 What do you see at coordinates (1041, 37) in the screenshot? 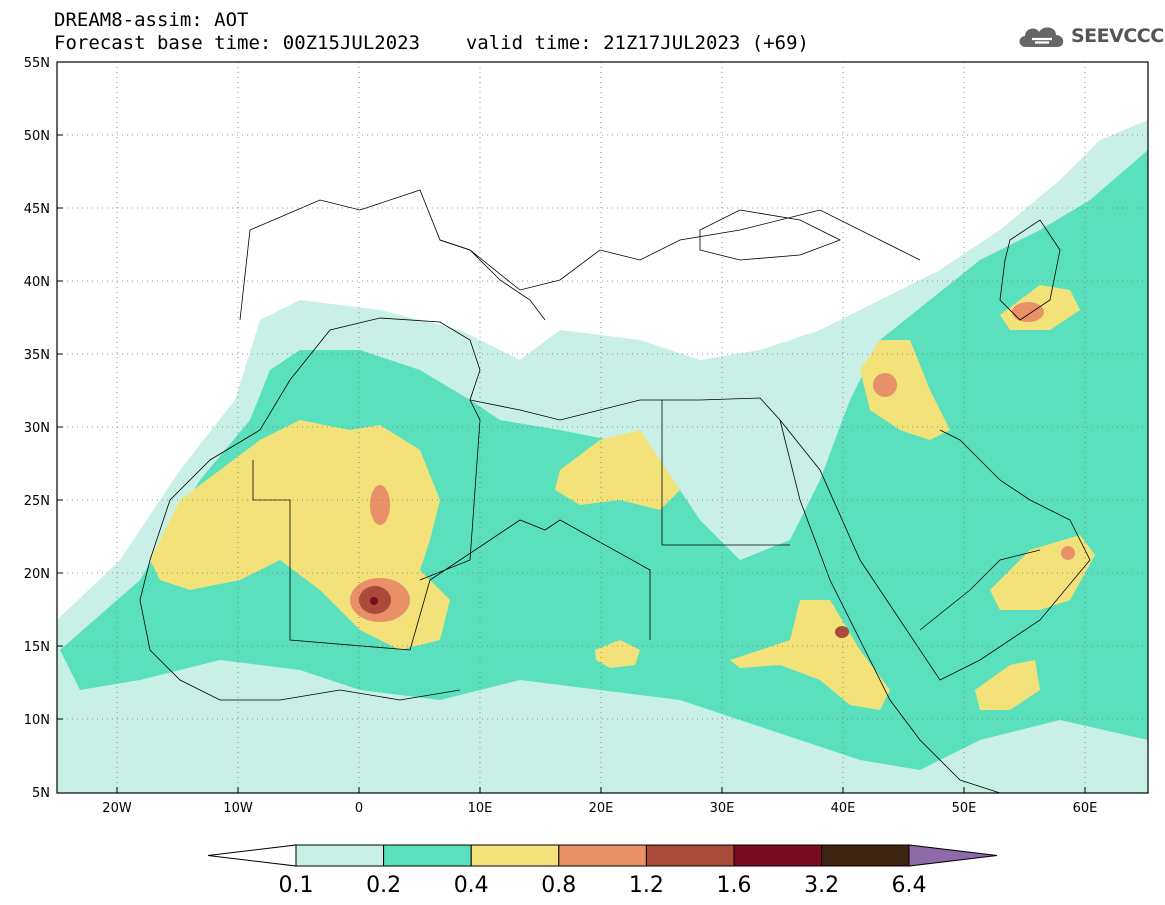
I see `cloud-logo-icon` at bounding box center [1041, 37].